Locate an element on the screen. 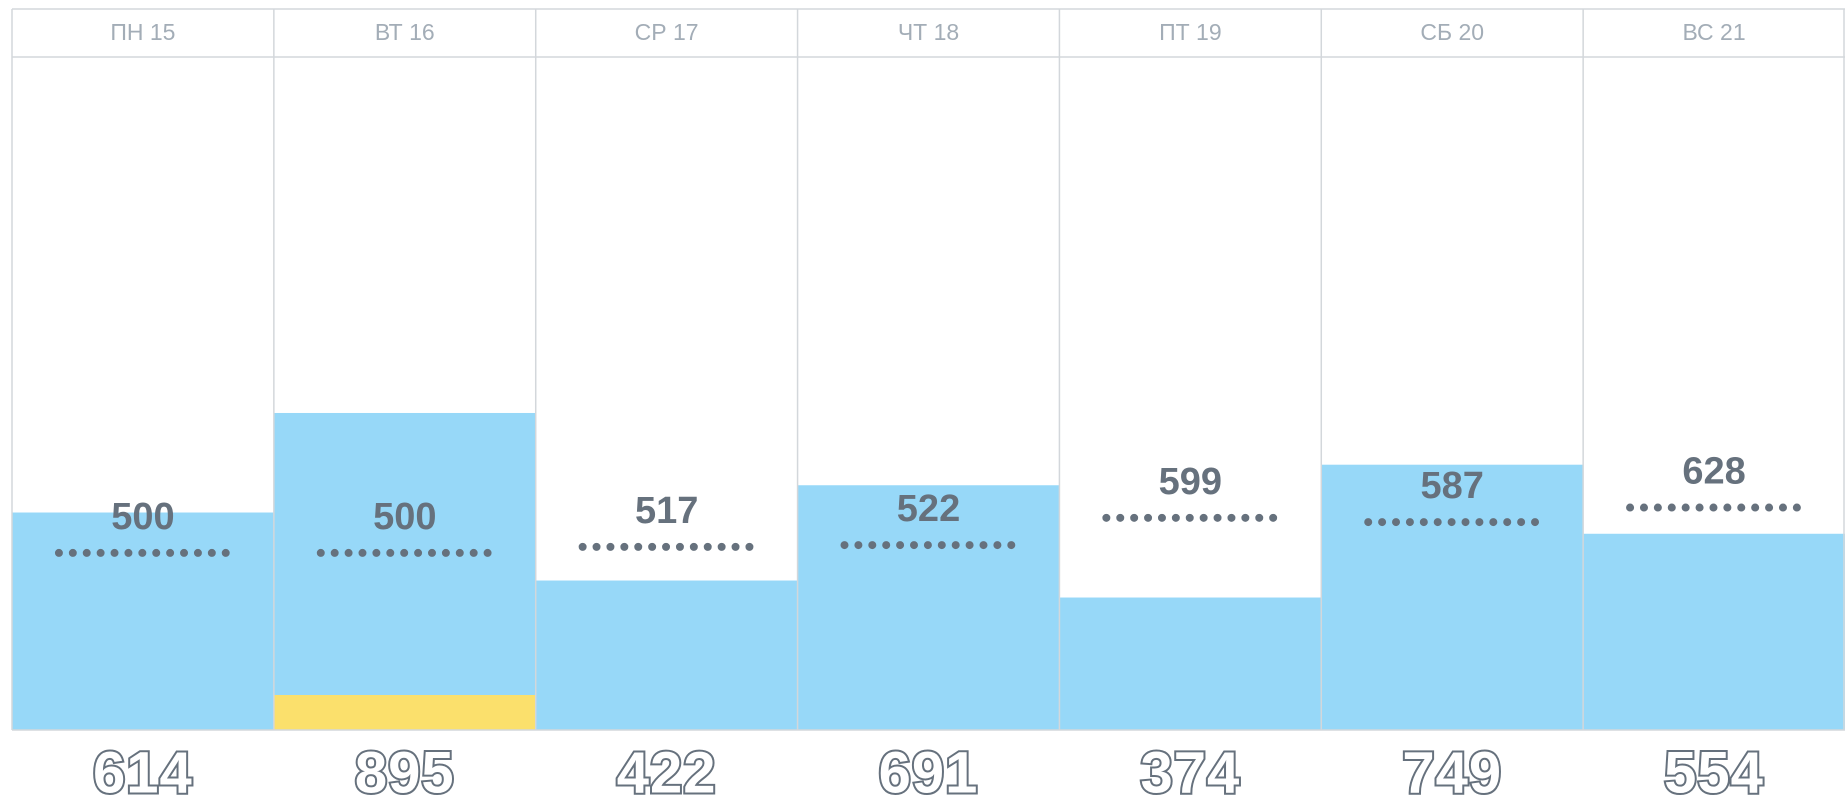  value-label: 422 is located at coordinates (667, 772).